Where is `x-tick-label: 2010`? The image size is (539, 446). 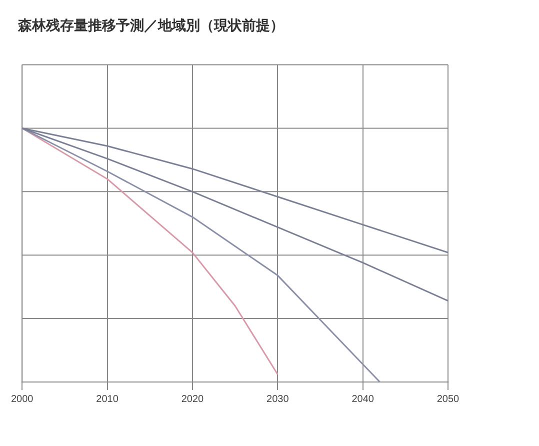 x-tick-label: 2010 is located at coordinates (107, 399).